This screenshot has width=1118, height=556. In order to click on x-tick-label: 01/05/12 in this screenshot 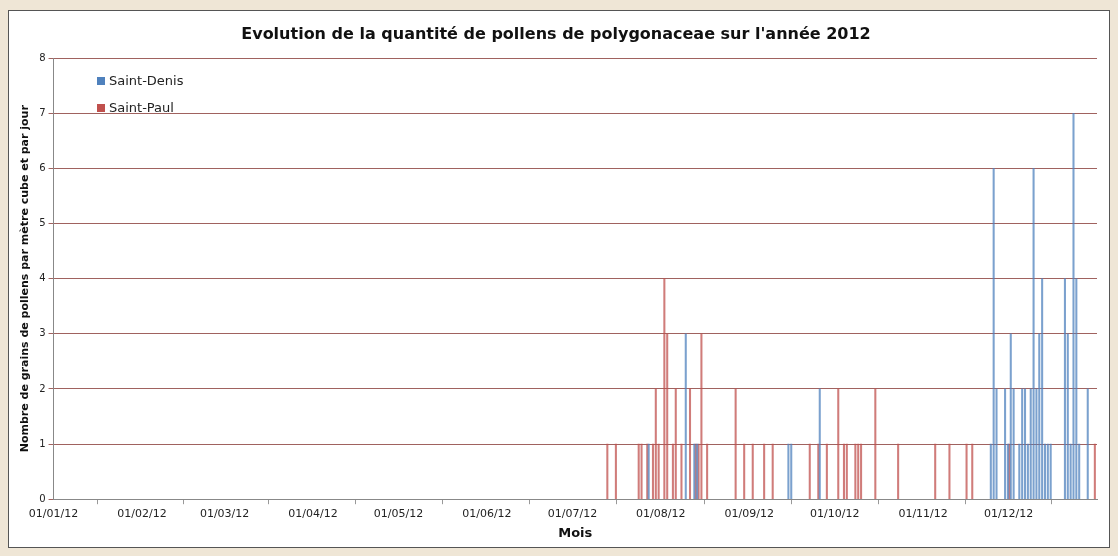, I will do `click(398, 513)`.